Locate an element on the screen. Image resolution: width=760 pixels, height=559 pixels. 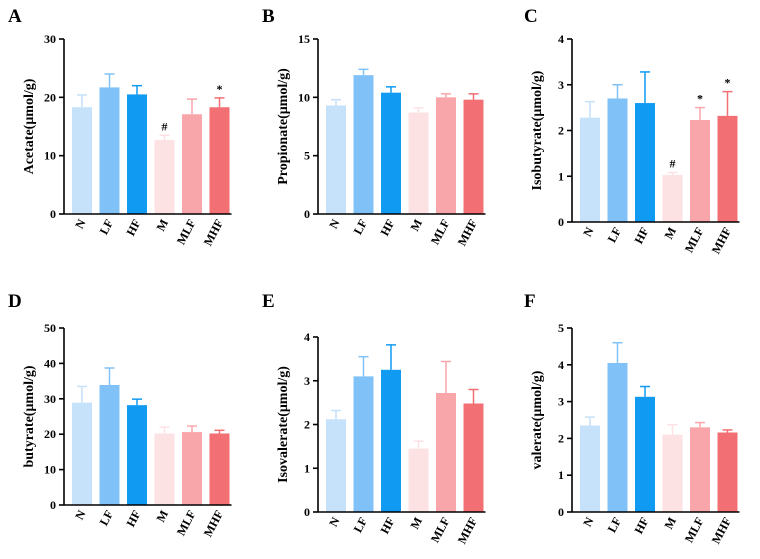
y-axis-label: butyrate(μmol/g) is located at coordinates (29, 416).